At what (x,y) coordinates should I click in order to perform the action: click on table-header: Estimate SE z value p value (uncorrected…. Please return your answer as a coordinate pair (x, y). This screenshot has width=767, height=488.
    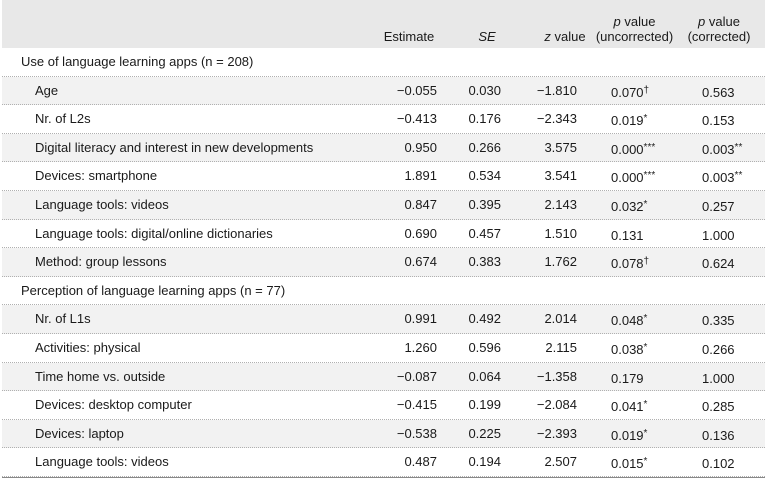
    Looking at the image, I should click on (383, 24).